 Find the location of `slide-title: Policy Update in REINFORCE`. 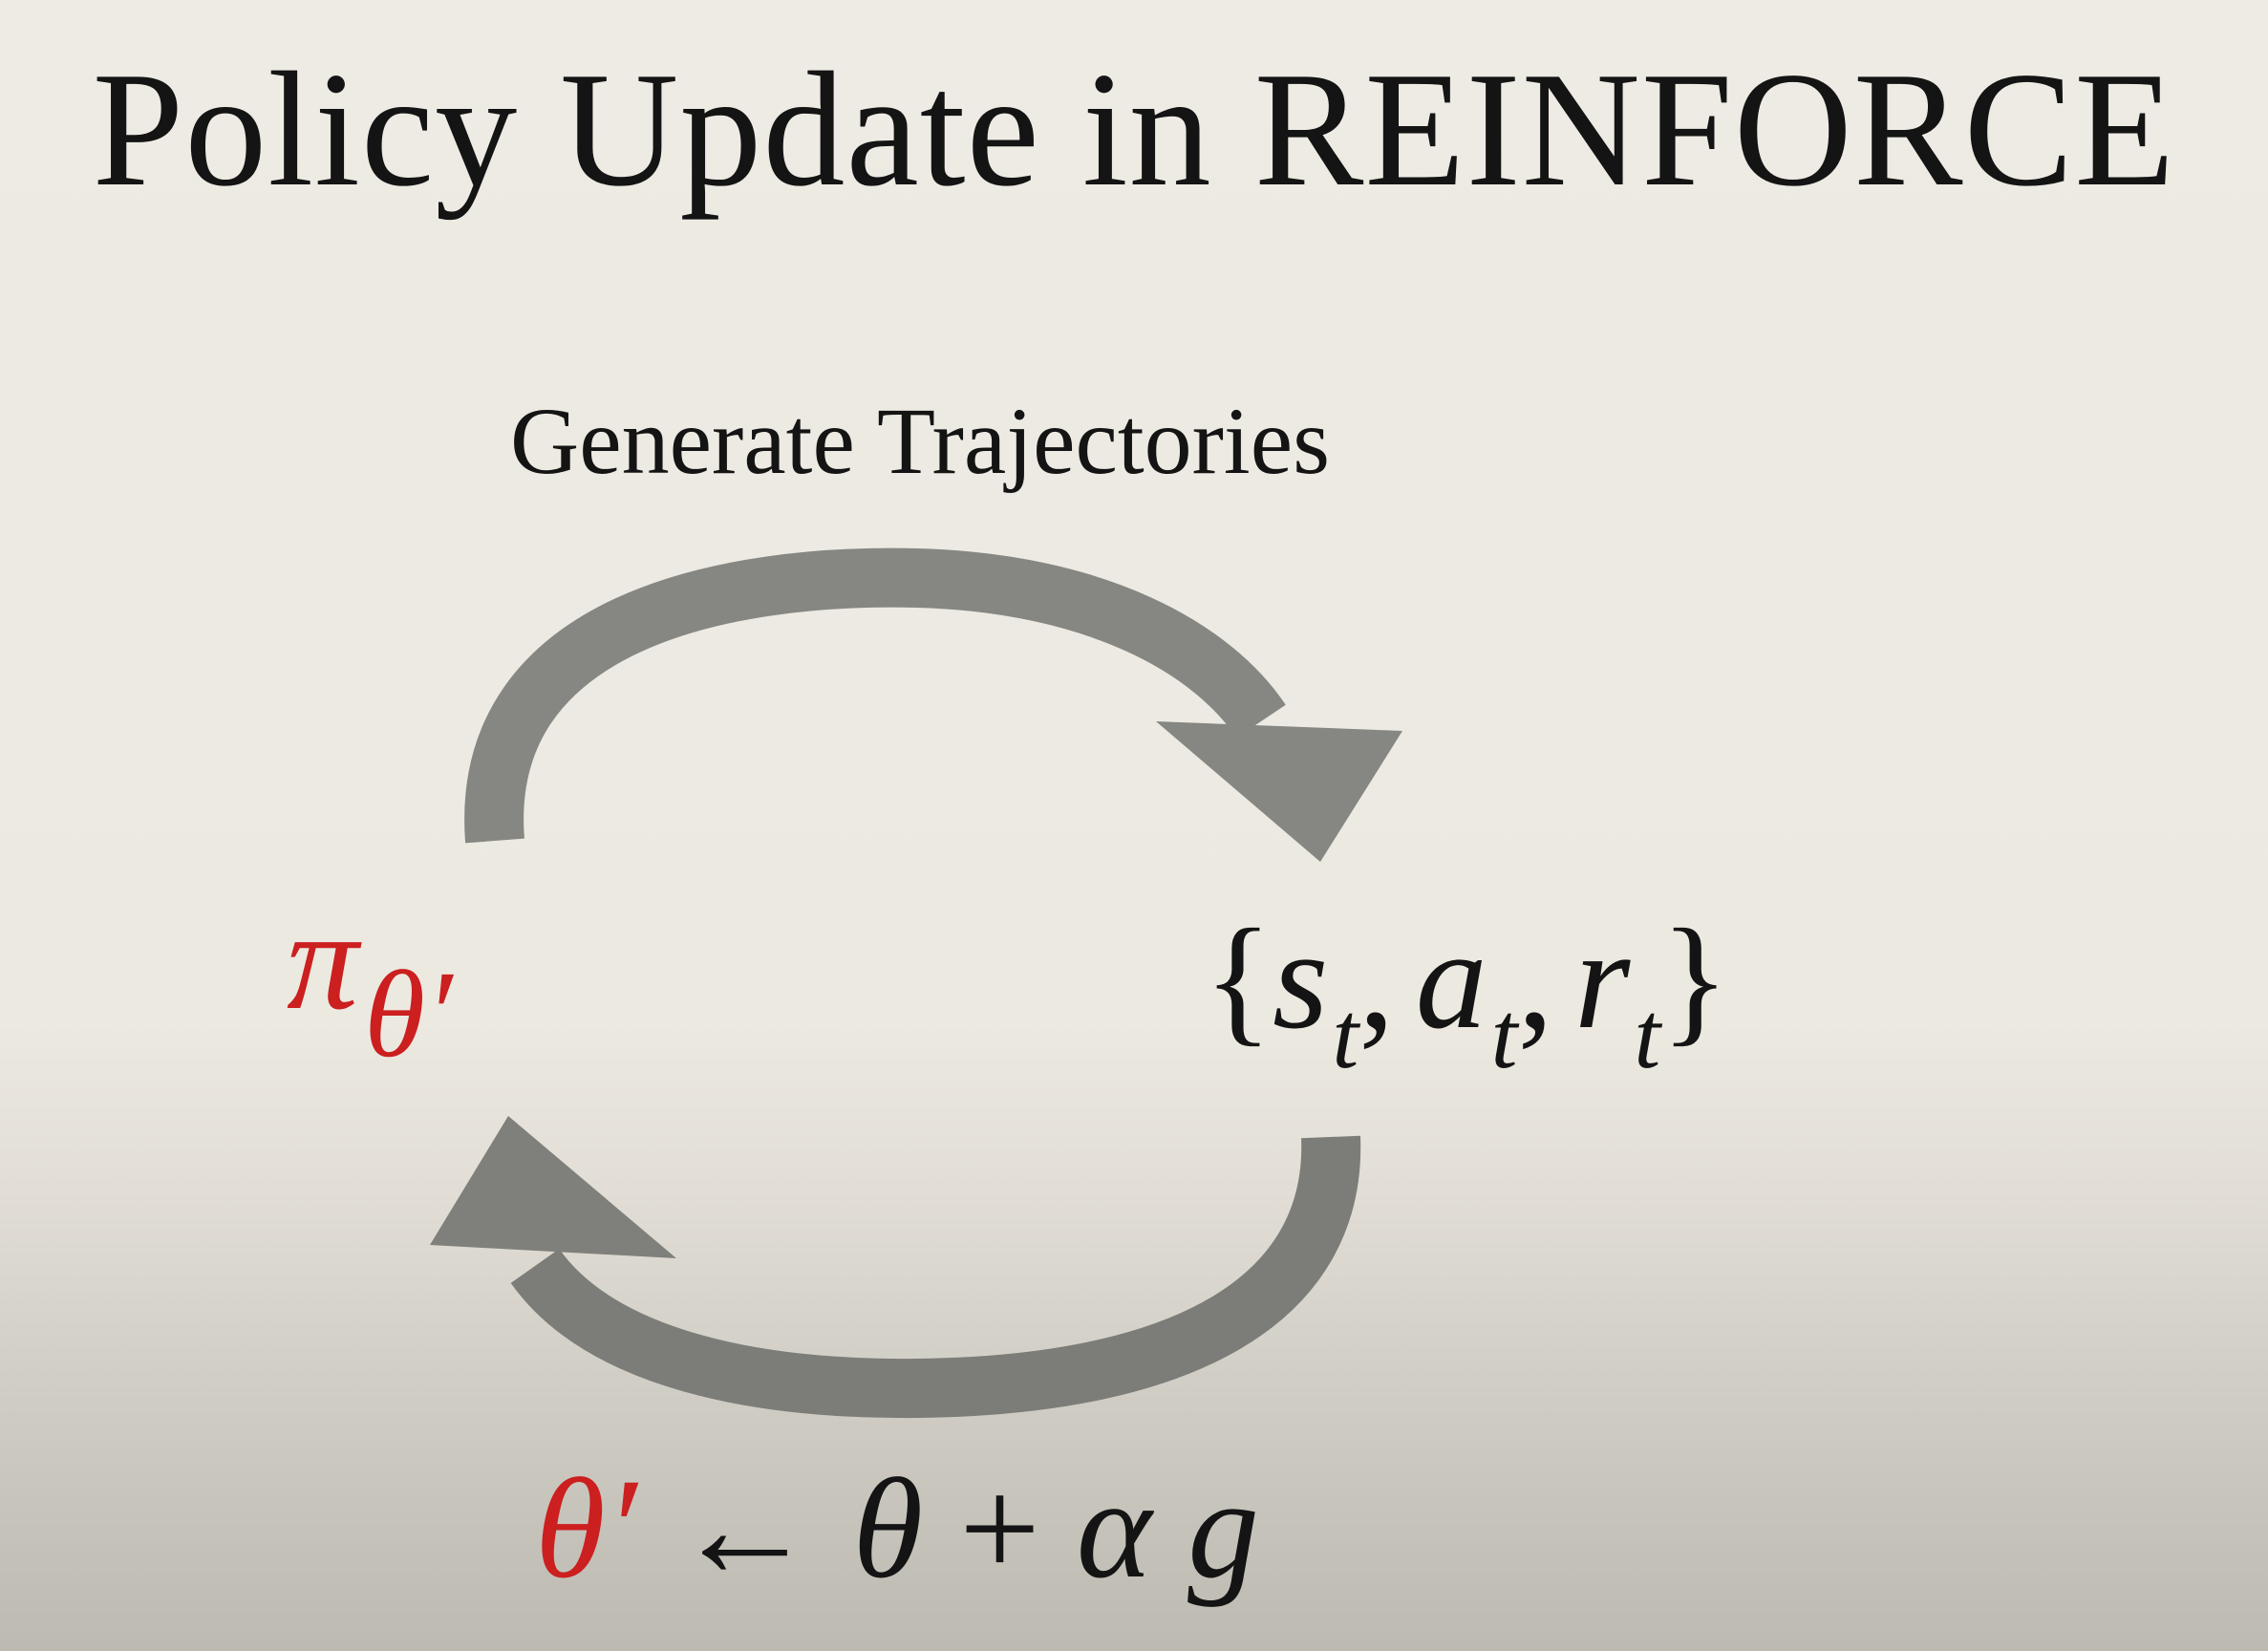

slide-title: Policy Update in REINFORCE is located at coordinates (1134, 130).